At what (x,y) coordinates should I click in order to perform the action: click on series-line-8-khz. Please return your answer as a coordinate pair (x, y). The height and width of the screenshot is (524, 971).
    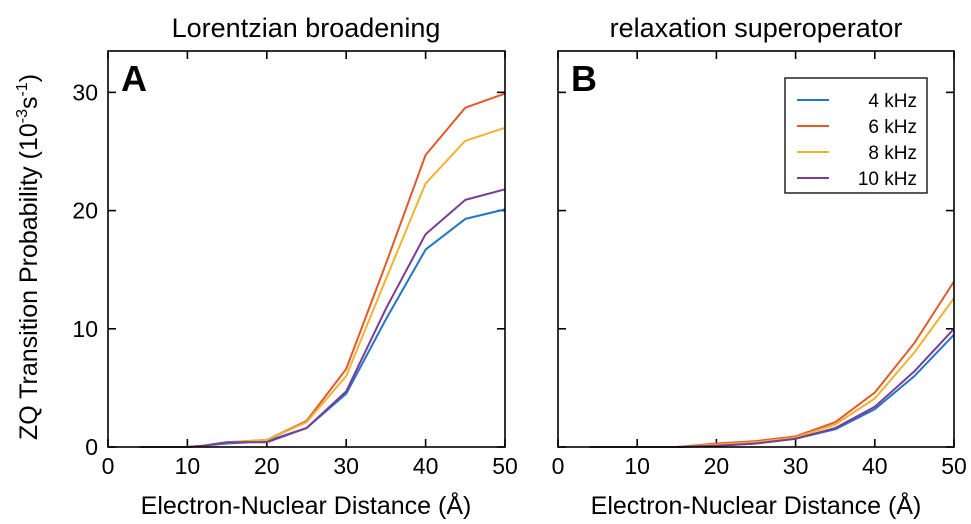
    Looking at the image, I should click on (772, 372).